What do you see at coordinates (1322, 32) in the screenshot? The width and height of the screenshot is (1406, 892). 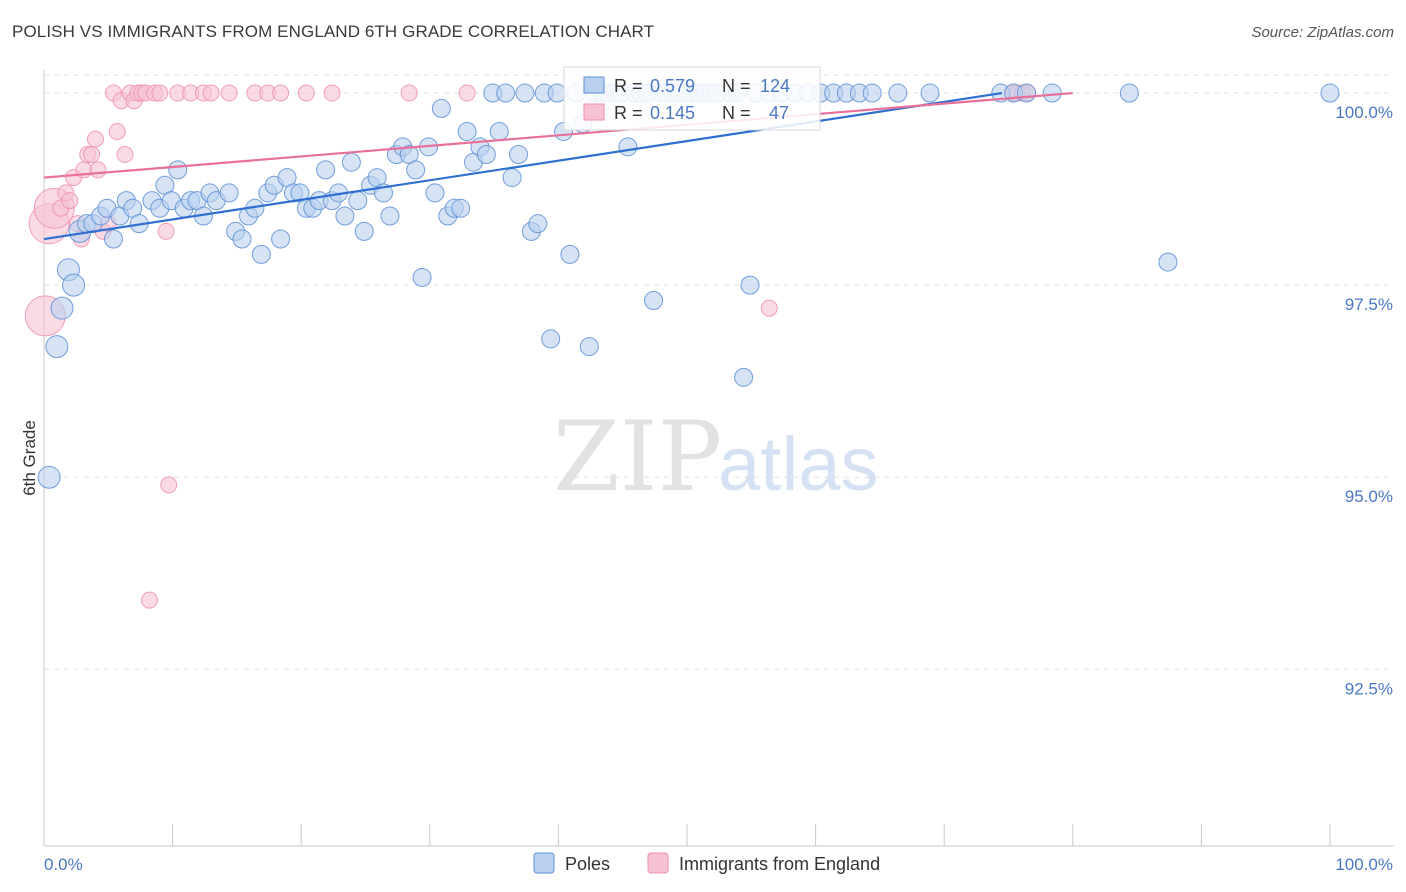 I see `source-note: Source: ZipAtlas.com` at bounding box center [1322, 32].